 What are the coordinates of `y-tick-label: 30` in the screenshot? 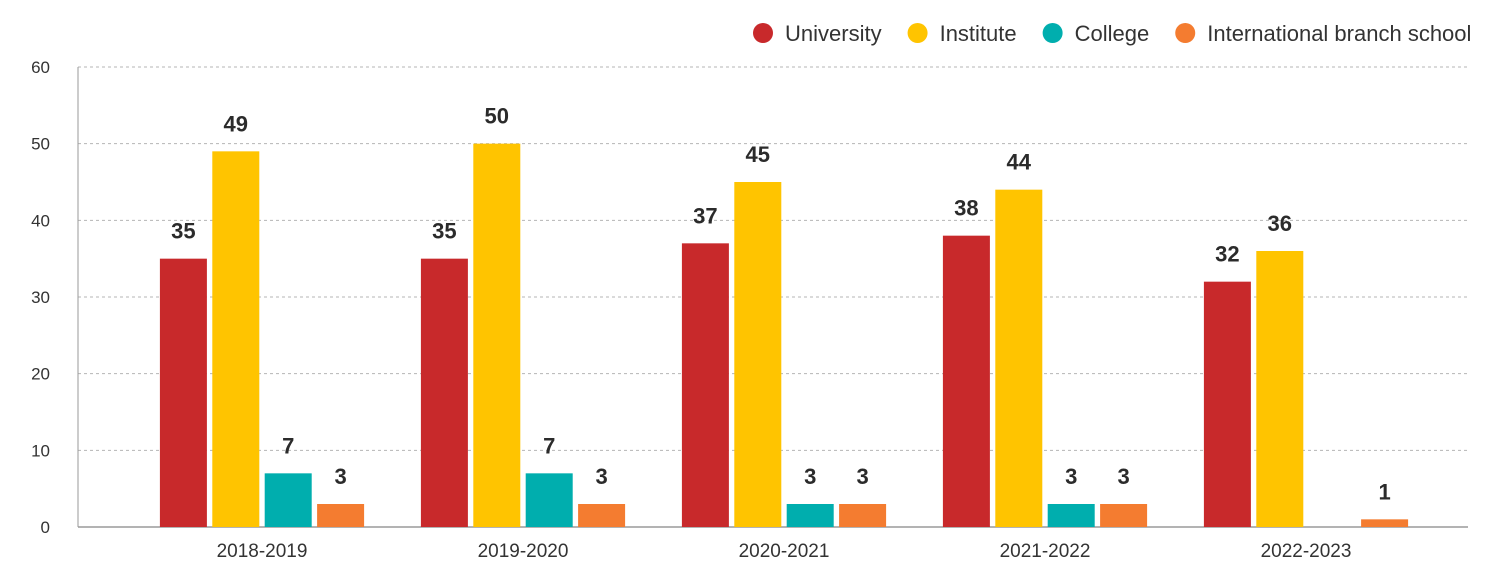 It's located at (40, 297).